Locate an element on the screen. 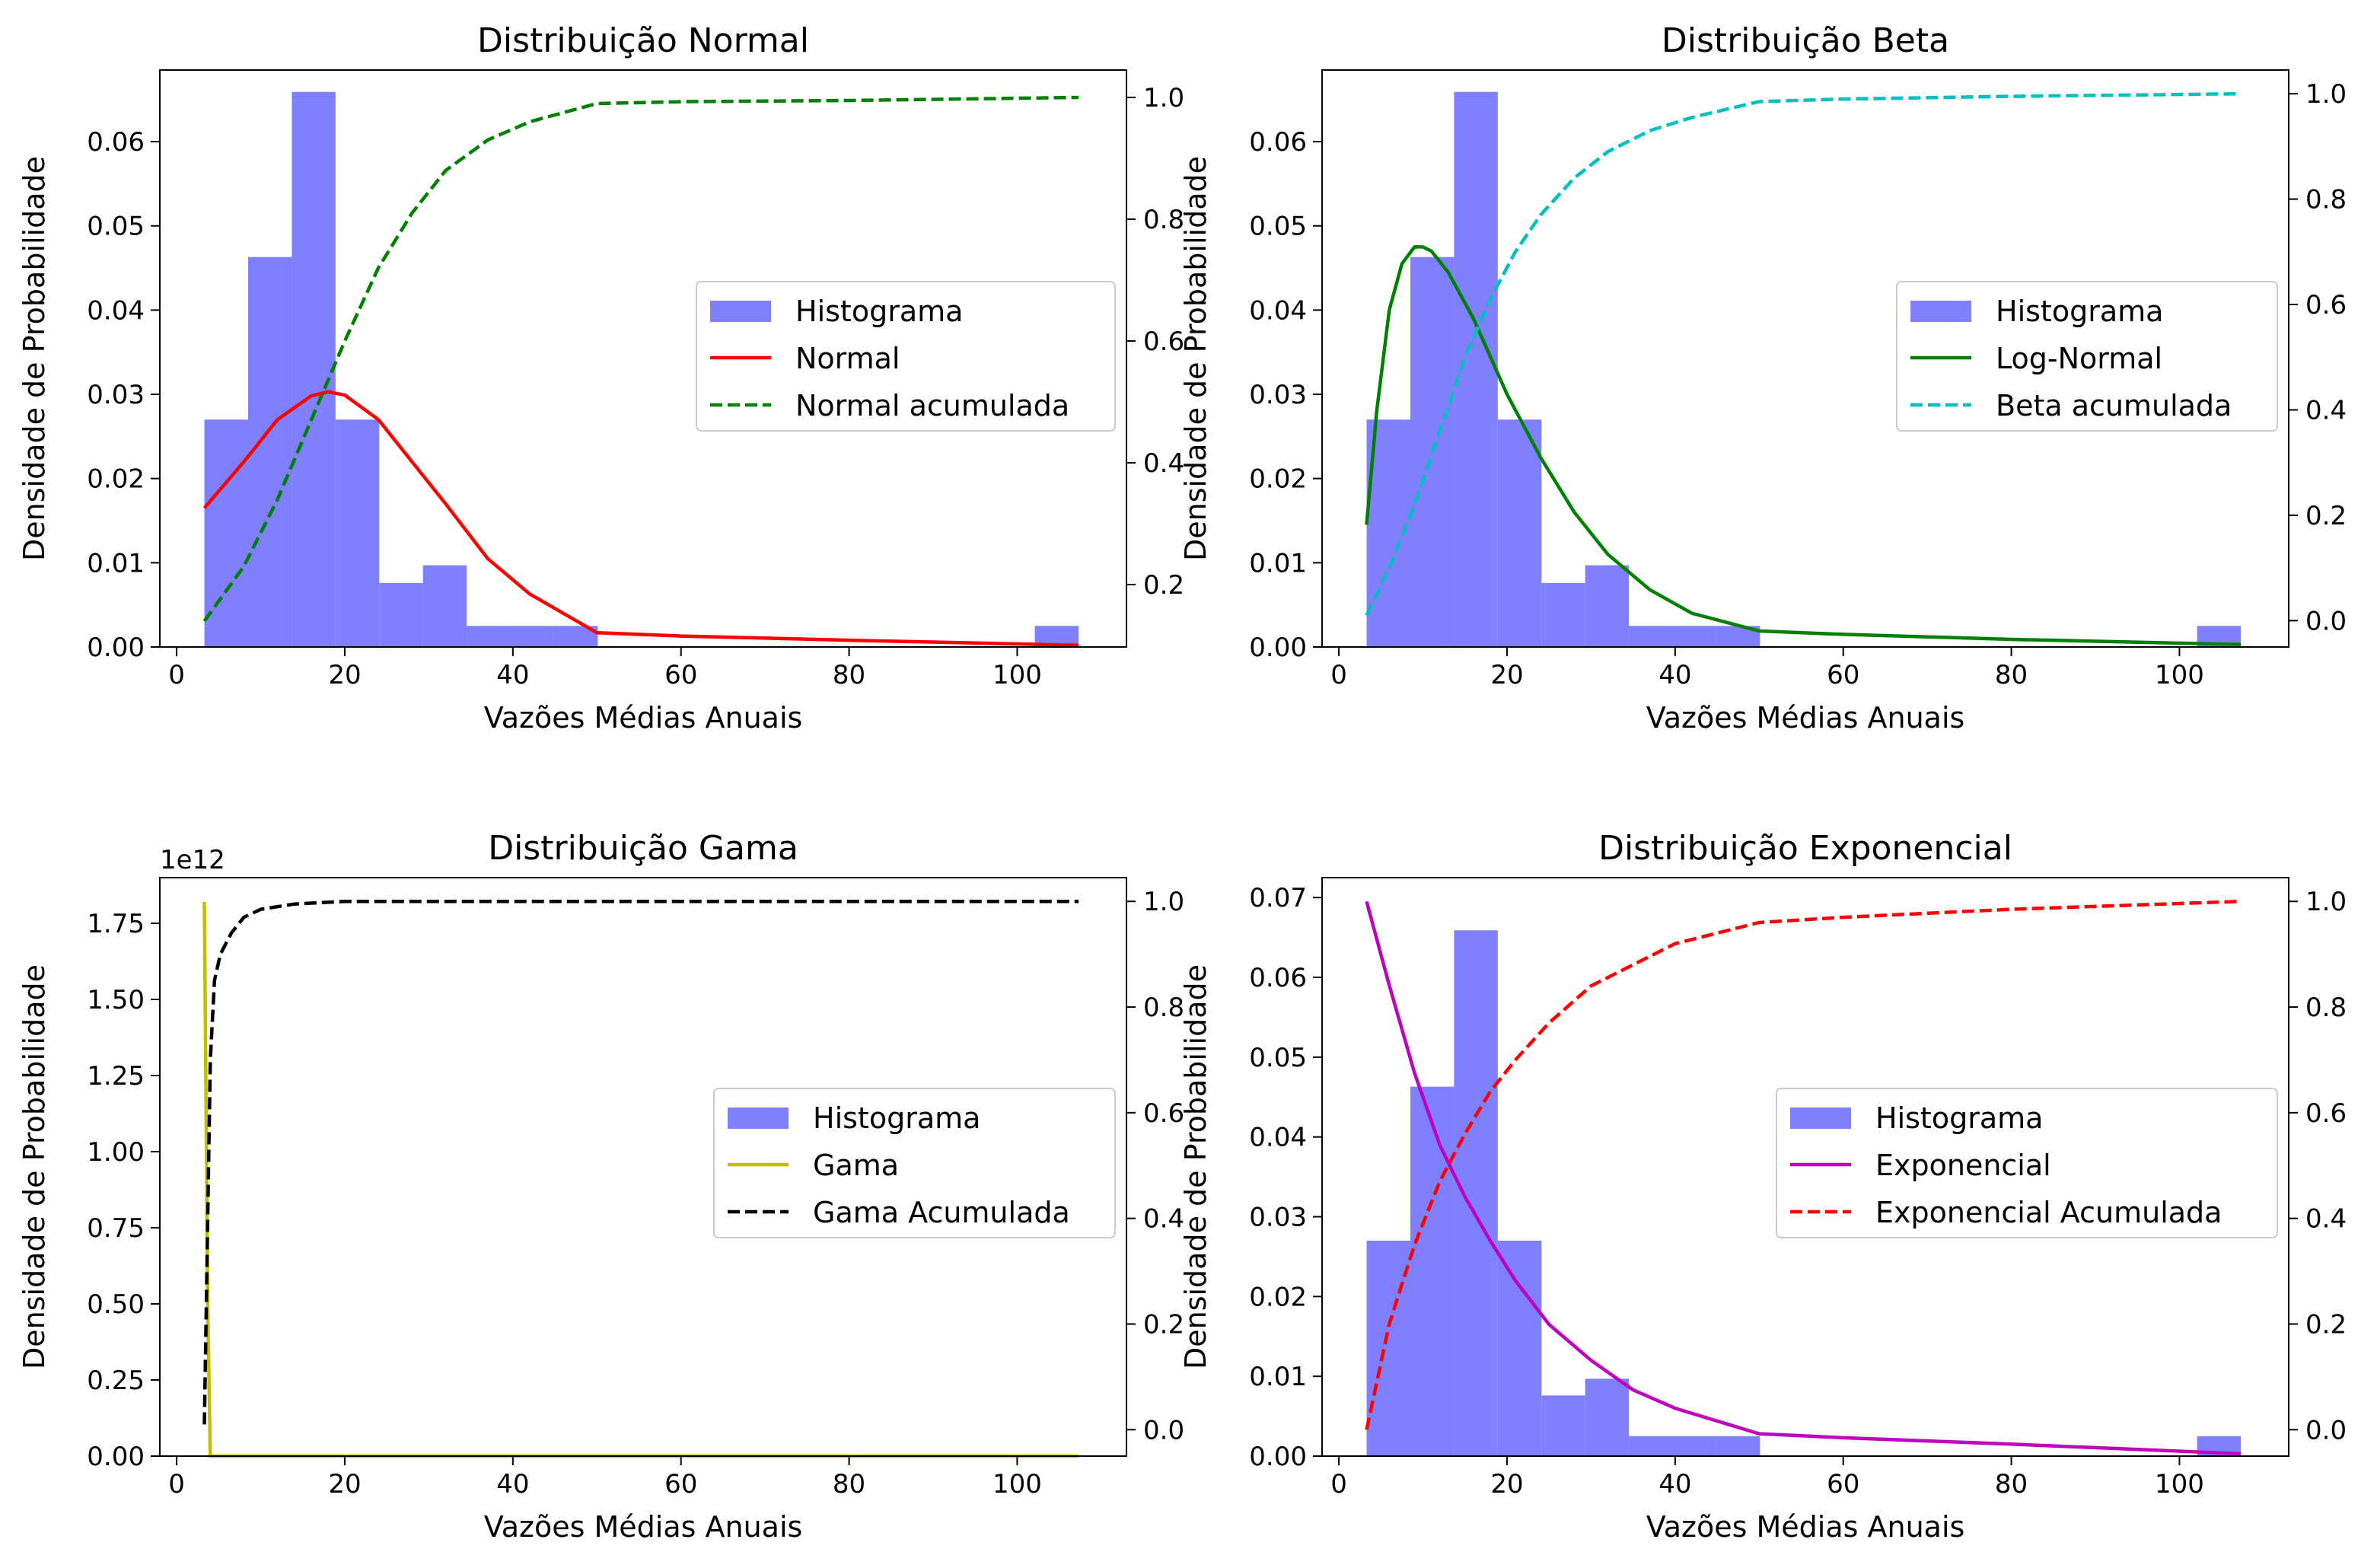 The width and height of the screenshot is (2377, 1568). legend: Histograma Log-Normal Beta acumulada is located at coordinates (2087, 356).